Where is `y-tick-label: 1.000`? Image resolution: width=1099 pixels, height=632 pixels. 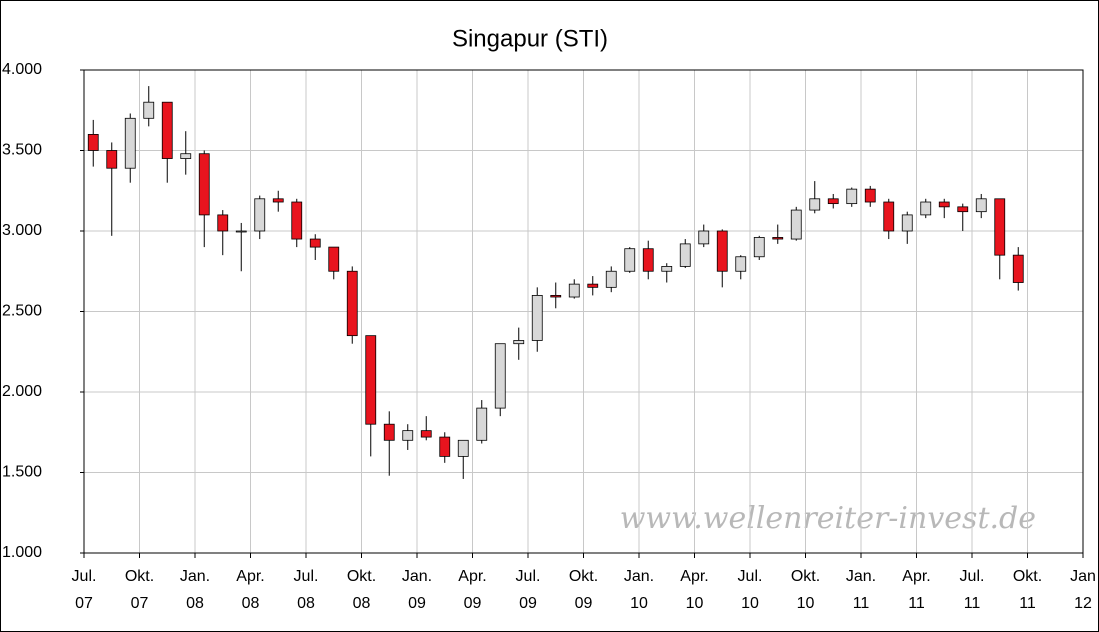
y-tick-label: 1.000 is located at coordinates (22, 552).